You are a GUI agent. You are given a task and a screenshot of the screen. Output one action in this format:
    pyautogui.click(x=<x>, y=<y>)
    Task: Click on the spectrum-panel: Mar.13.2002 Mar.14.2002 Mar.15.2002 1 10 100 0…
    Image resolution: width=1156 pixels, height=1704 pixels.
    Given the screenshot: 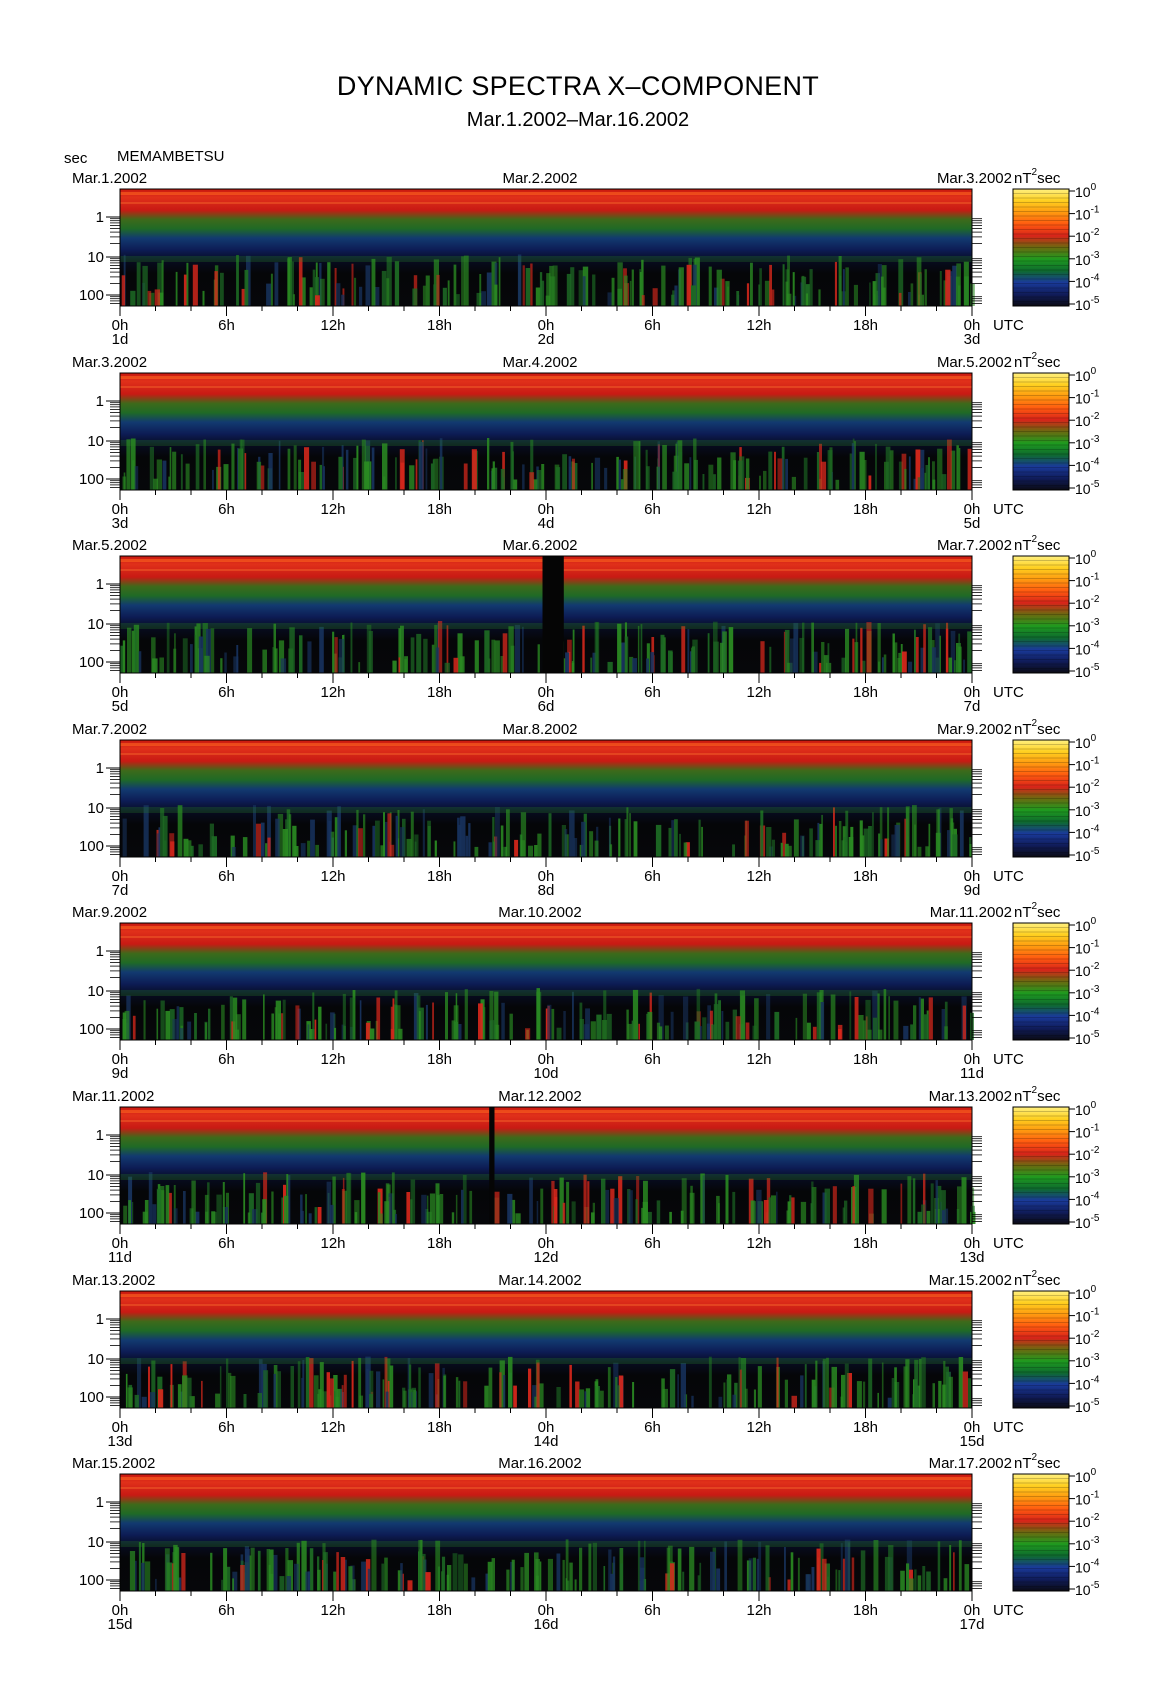 What is the action you would take?
    pyautogui.click(x=586, y=1359)
    